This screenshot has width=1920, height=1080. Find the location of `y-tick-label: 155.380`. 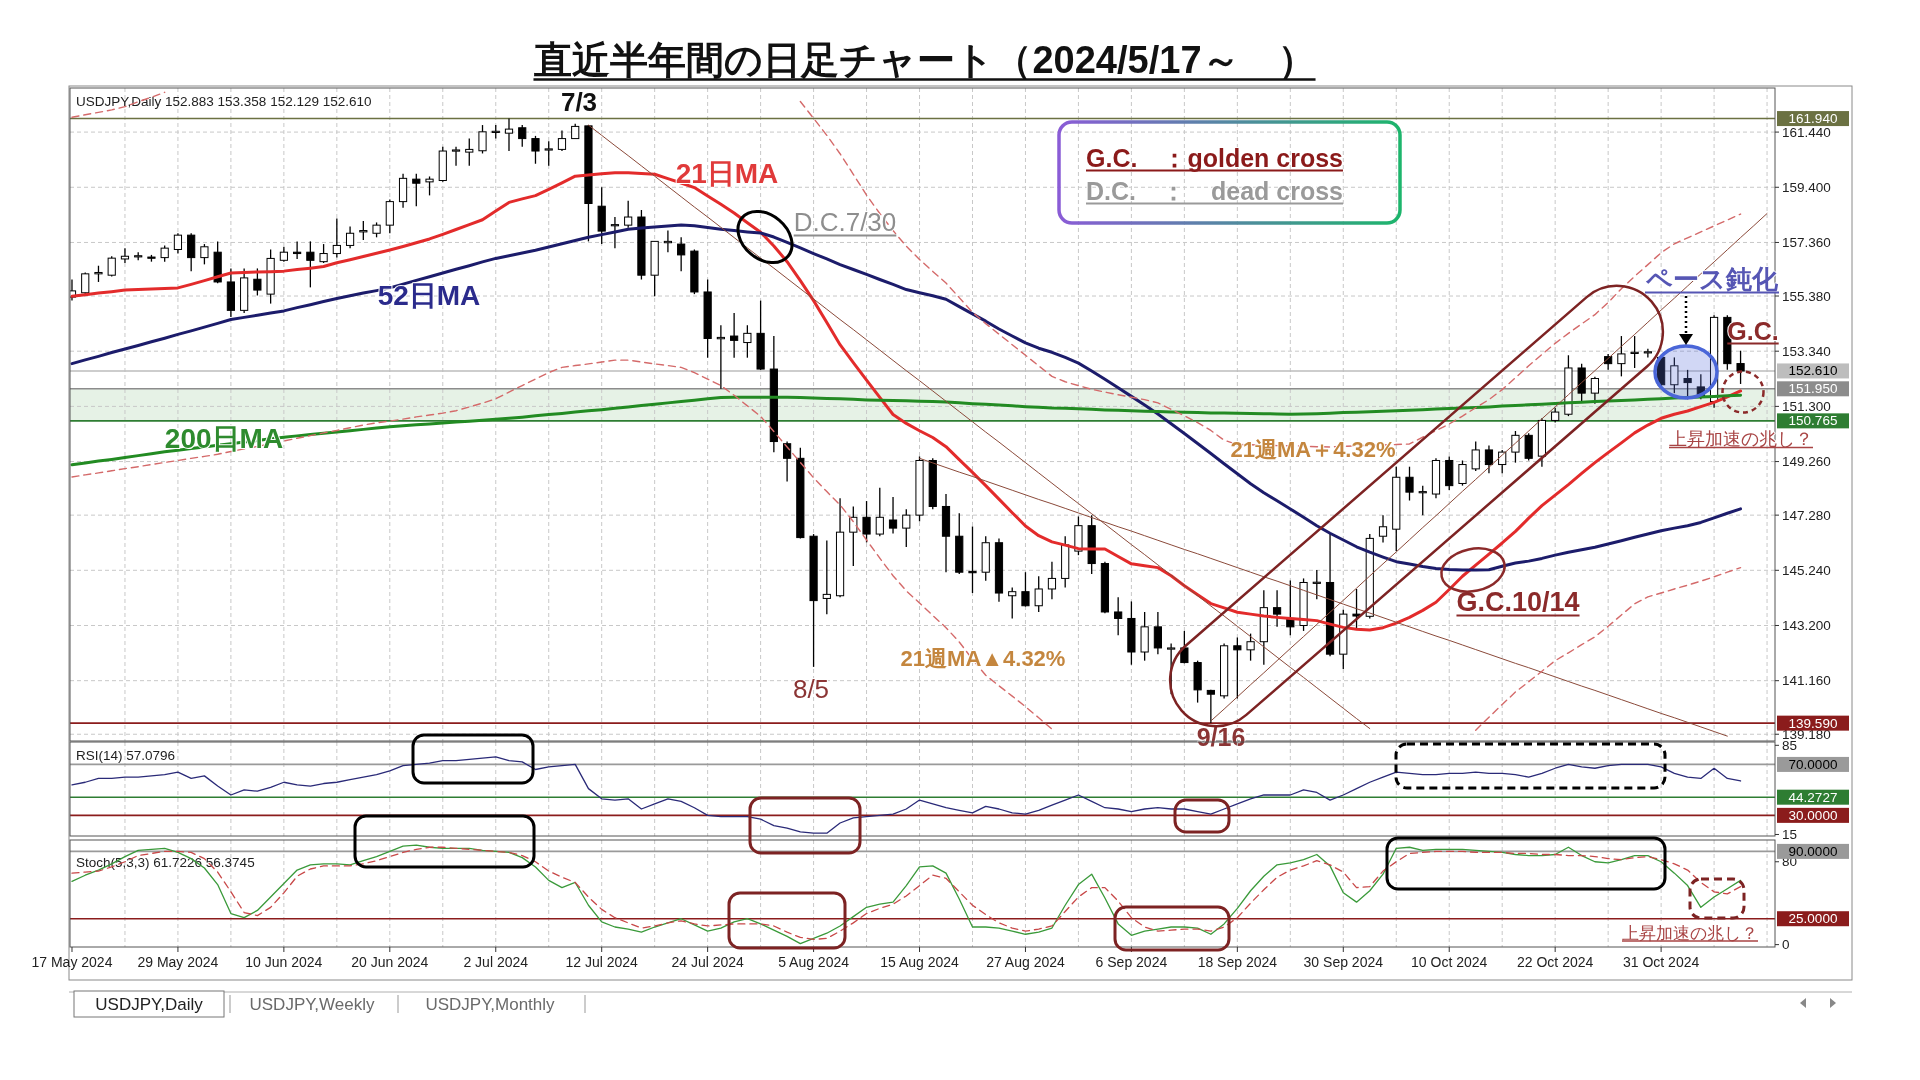

y-tick-label: 155.380 is located at coordinates (1806, 296).